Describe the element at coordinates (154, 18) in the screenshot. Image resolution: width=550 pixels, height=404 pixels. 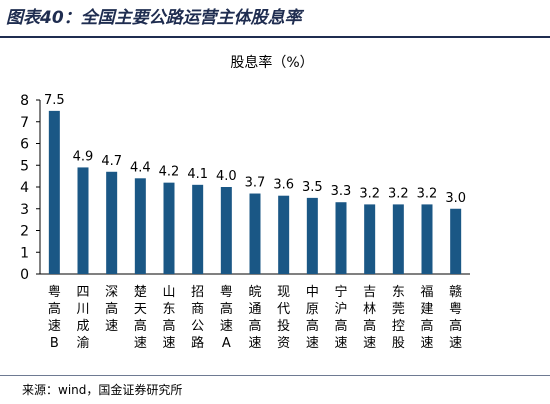
I see `figure-title: 图表40：全国主要公路运营主体股息率` at that location.